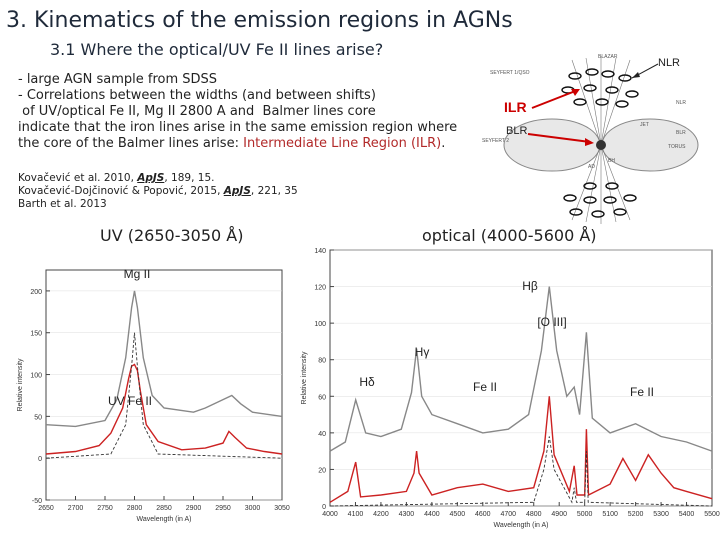 The width and height of the screenshot is (720, 540). Describe the element at coordinates (669, 63) in the screenshot. I see `nlr-label: NLR` at that location.